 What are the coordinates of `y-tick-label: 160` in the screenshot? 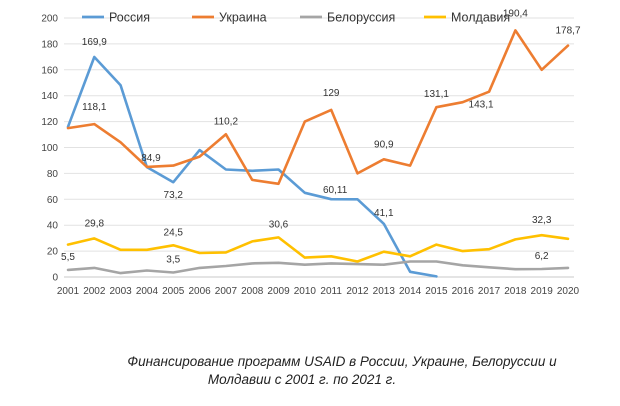 It's located at (49, 70).